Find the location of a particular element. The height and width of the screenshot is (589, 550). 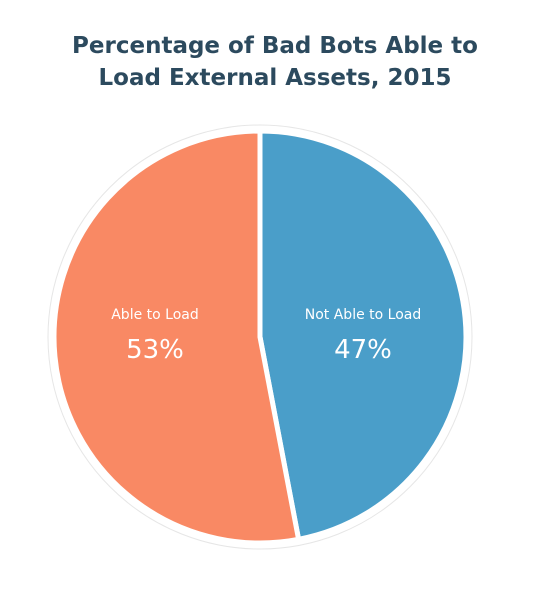

chart-title-line-2: Load External Assets, 2015 is located at coordinates (275, 78).